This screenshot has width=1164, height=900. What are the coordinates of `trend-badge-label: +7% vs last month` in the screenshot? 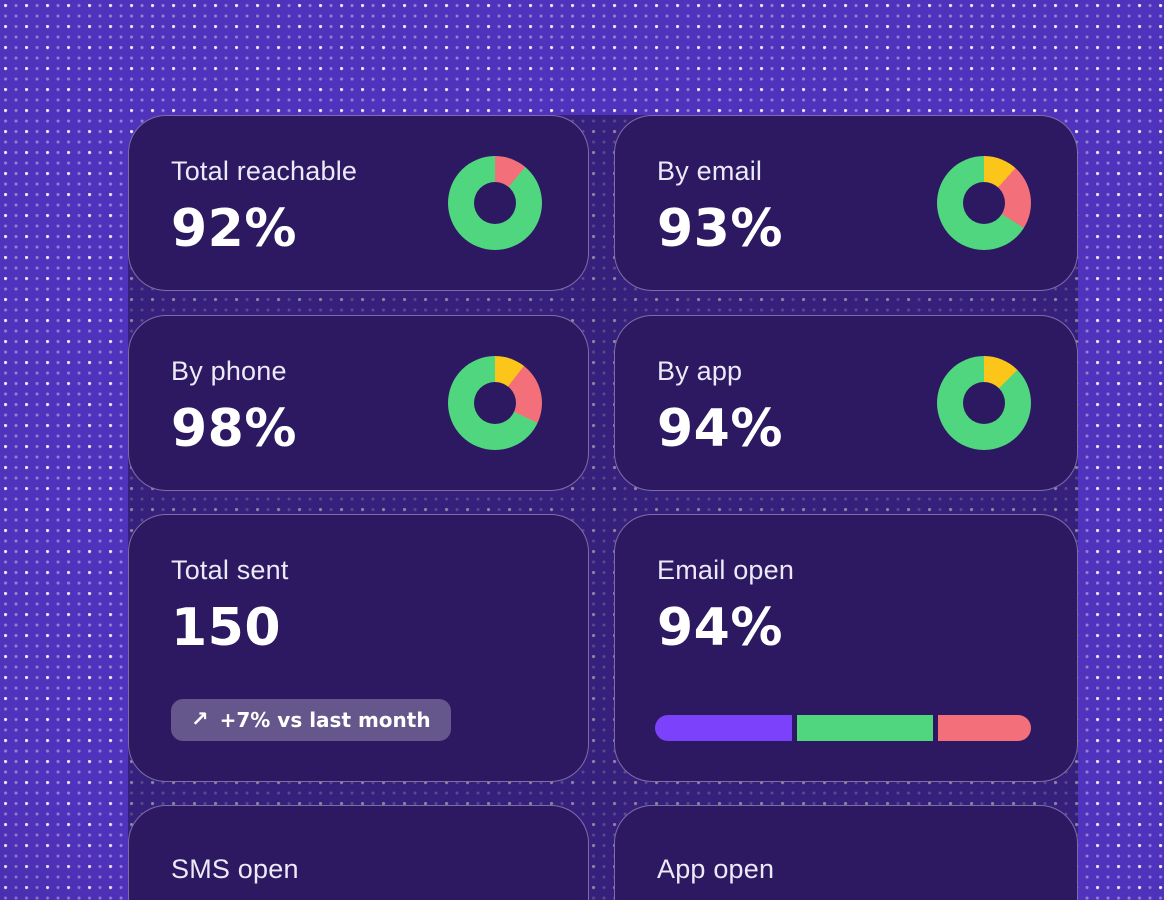 It's located at (325, 720).